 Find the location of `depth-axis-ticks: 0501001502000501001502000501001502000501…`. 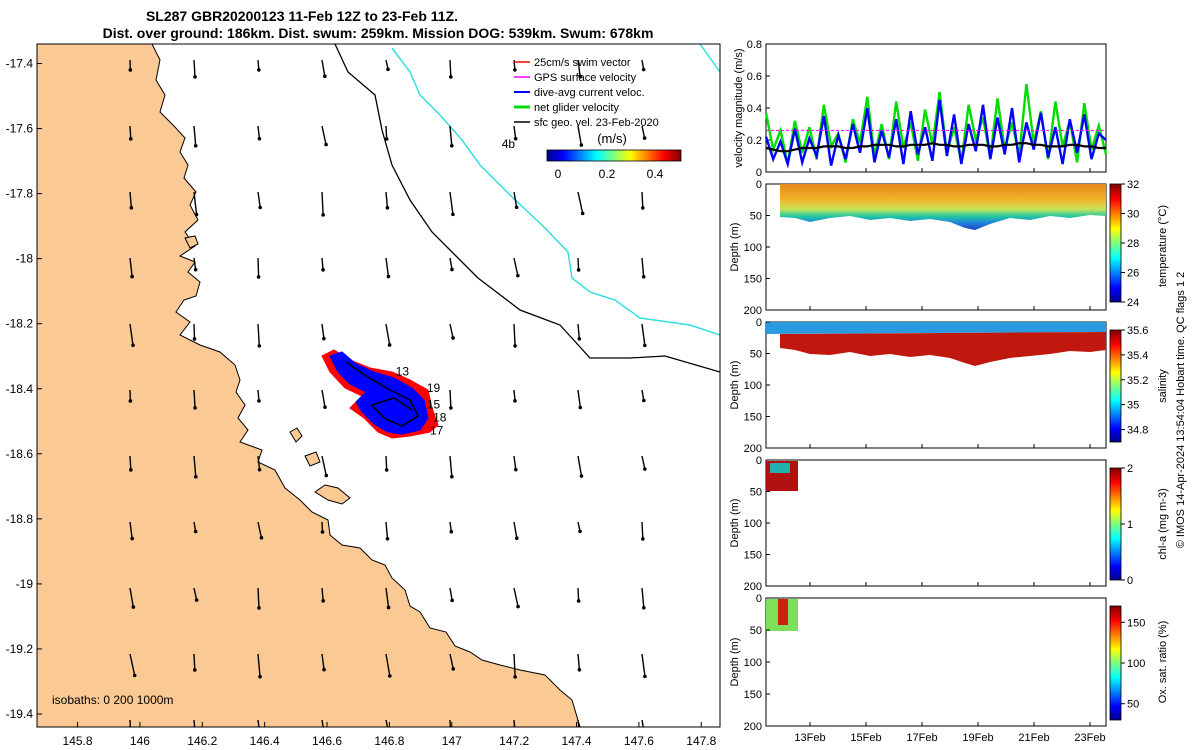

depth-axis-ticks: 0501001502000501001502000501001502000501… is located at coordinates (757, 456).